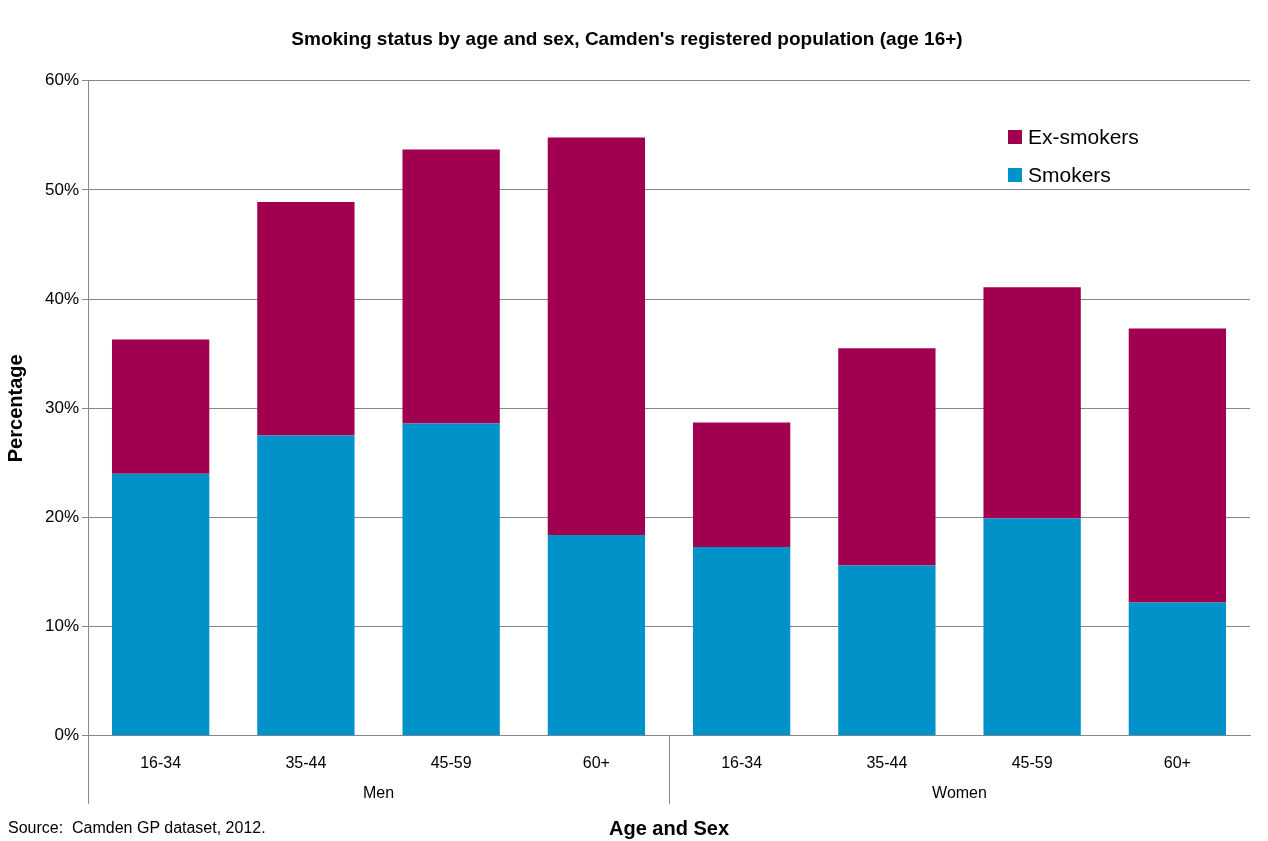 The height and width of the screenshot is (841, 1268). Describe the element at coordinates (669, 827) in the screenshot. I see `x-axis-title: Age and Sex` at that location.